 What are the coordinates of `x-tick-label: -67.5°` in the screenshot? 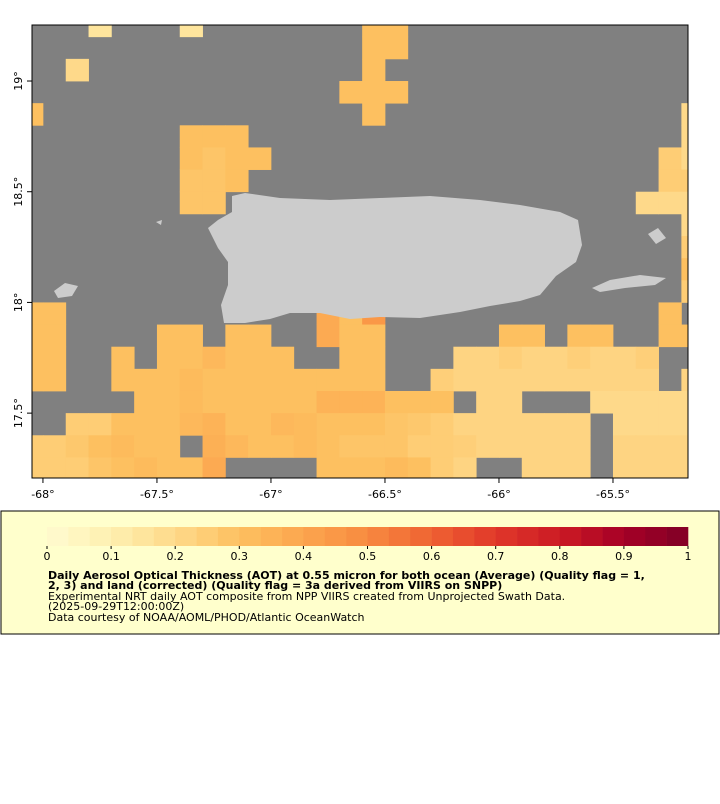 It's located at (157, 494).